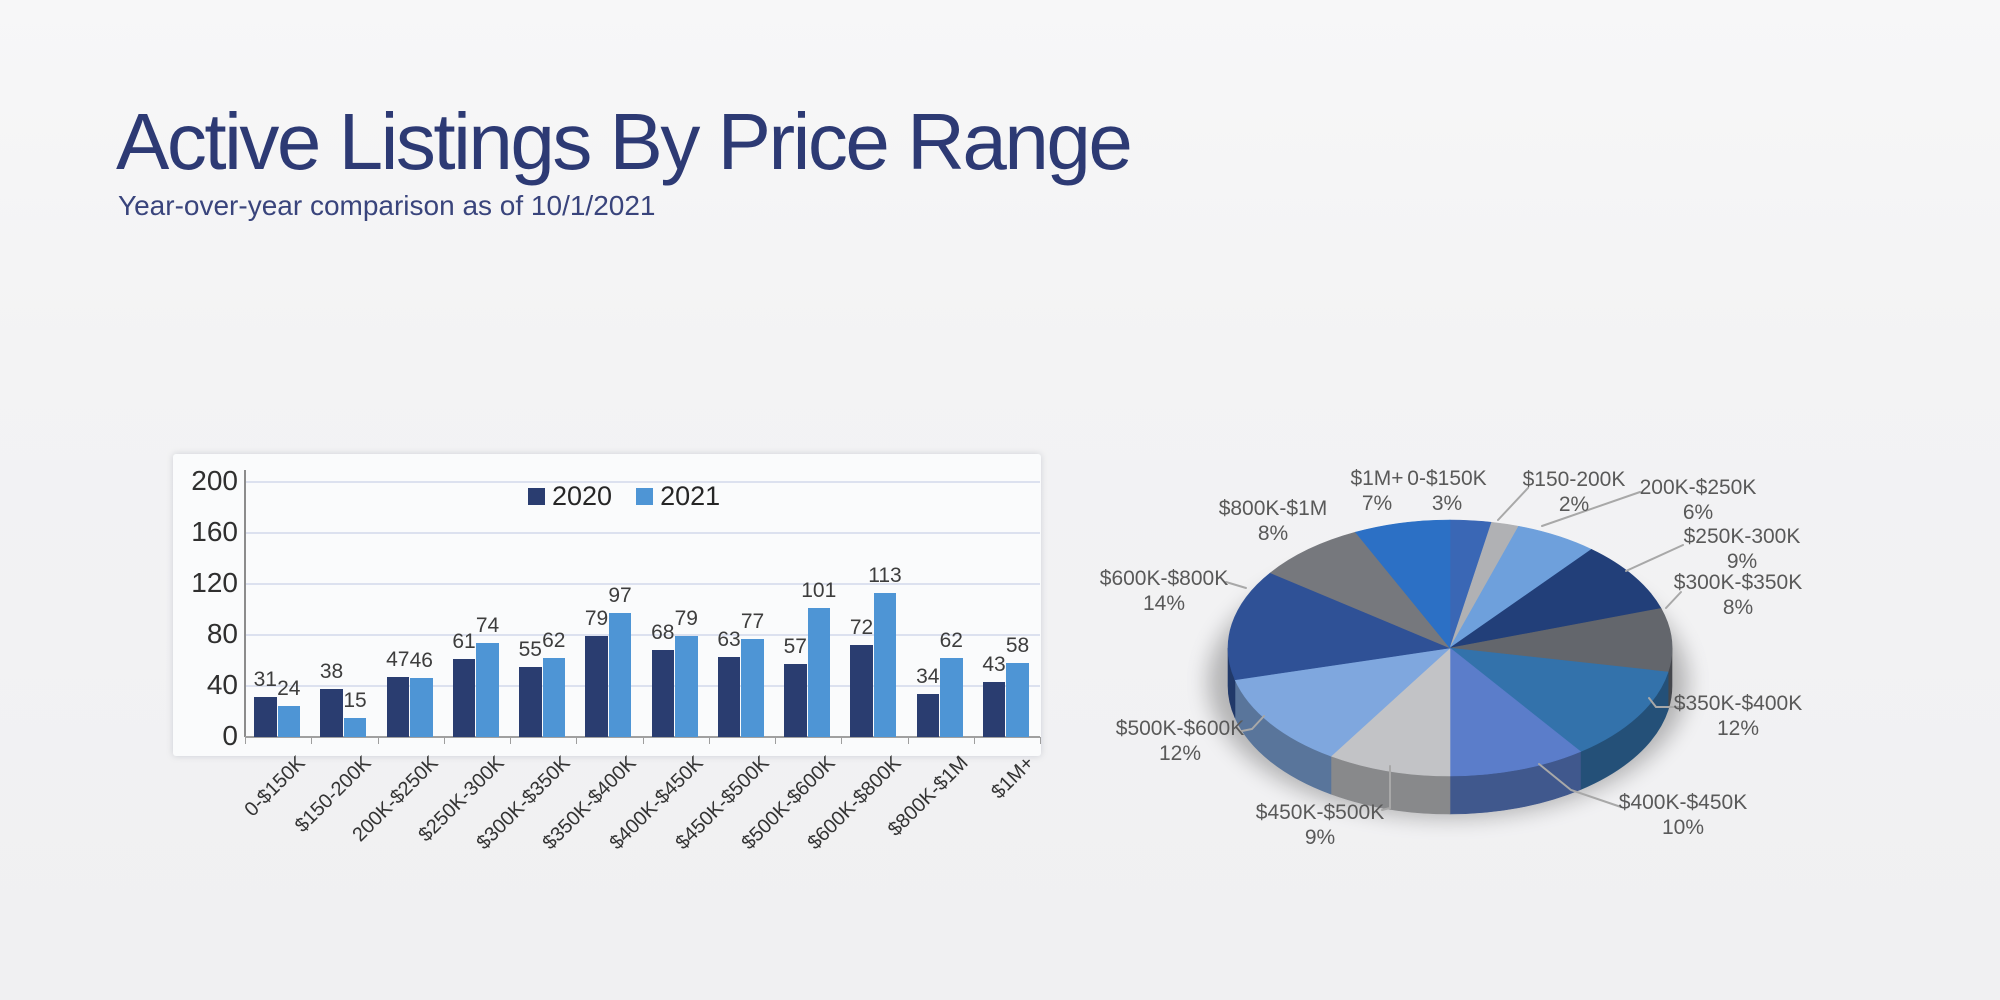  I want to click on y-axis-tick-label: 200, so click(214, 480).